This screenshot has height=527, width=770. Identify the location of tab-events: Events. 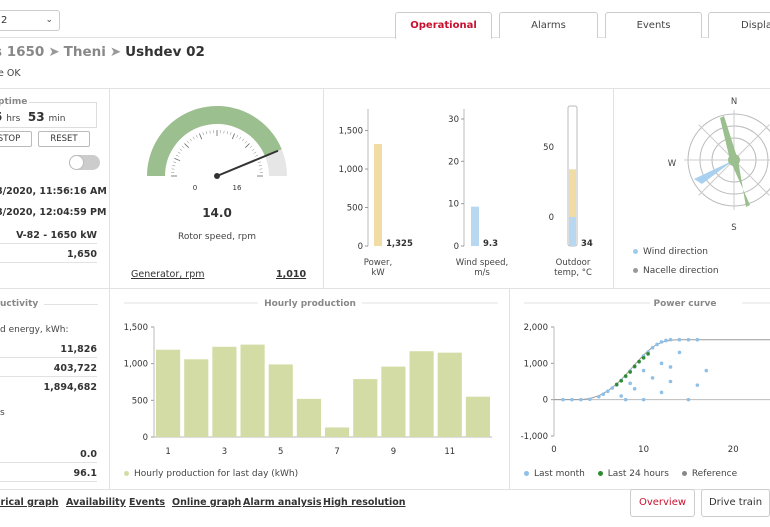
(653, 25).